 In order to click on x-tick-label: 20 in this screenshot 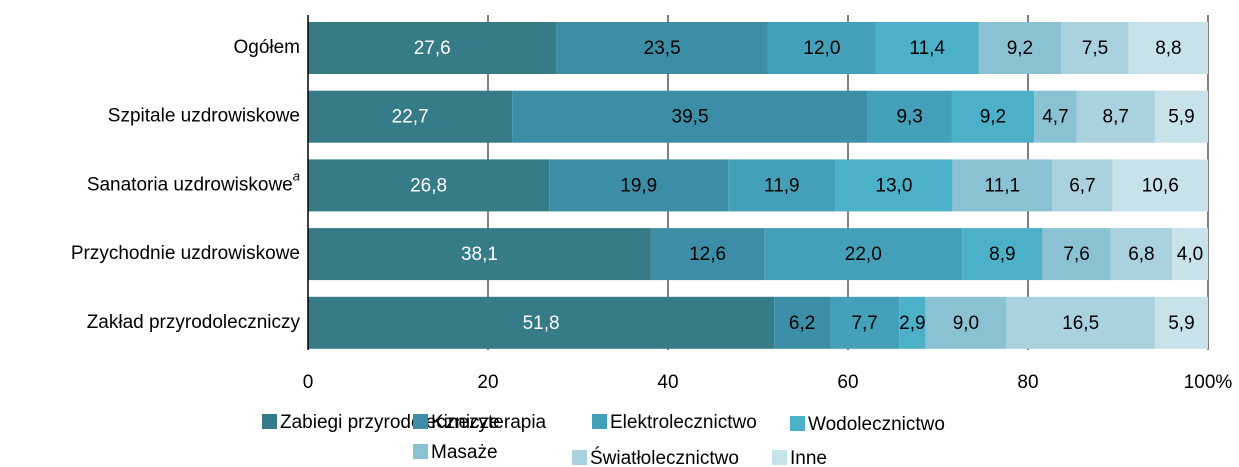, I will do `click(487, 382)`.